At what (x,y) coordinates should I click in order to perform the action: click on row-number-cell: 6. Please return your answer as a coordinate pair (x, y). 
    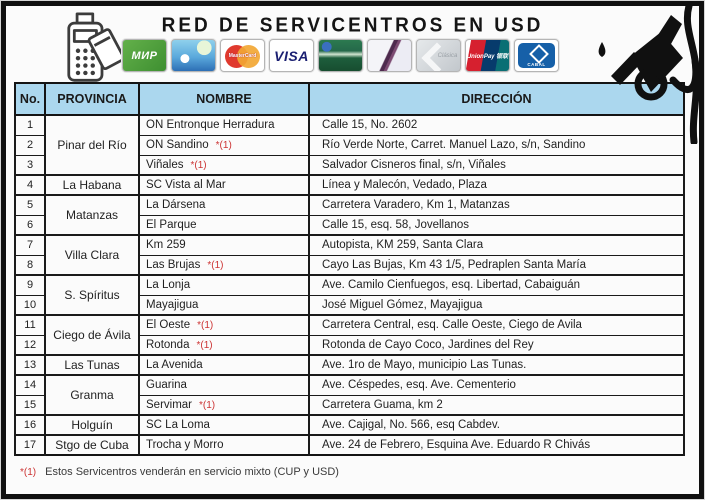
    Looking at the image, I should click on (30, 225).